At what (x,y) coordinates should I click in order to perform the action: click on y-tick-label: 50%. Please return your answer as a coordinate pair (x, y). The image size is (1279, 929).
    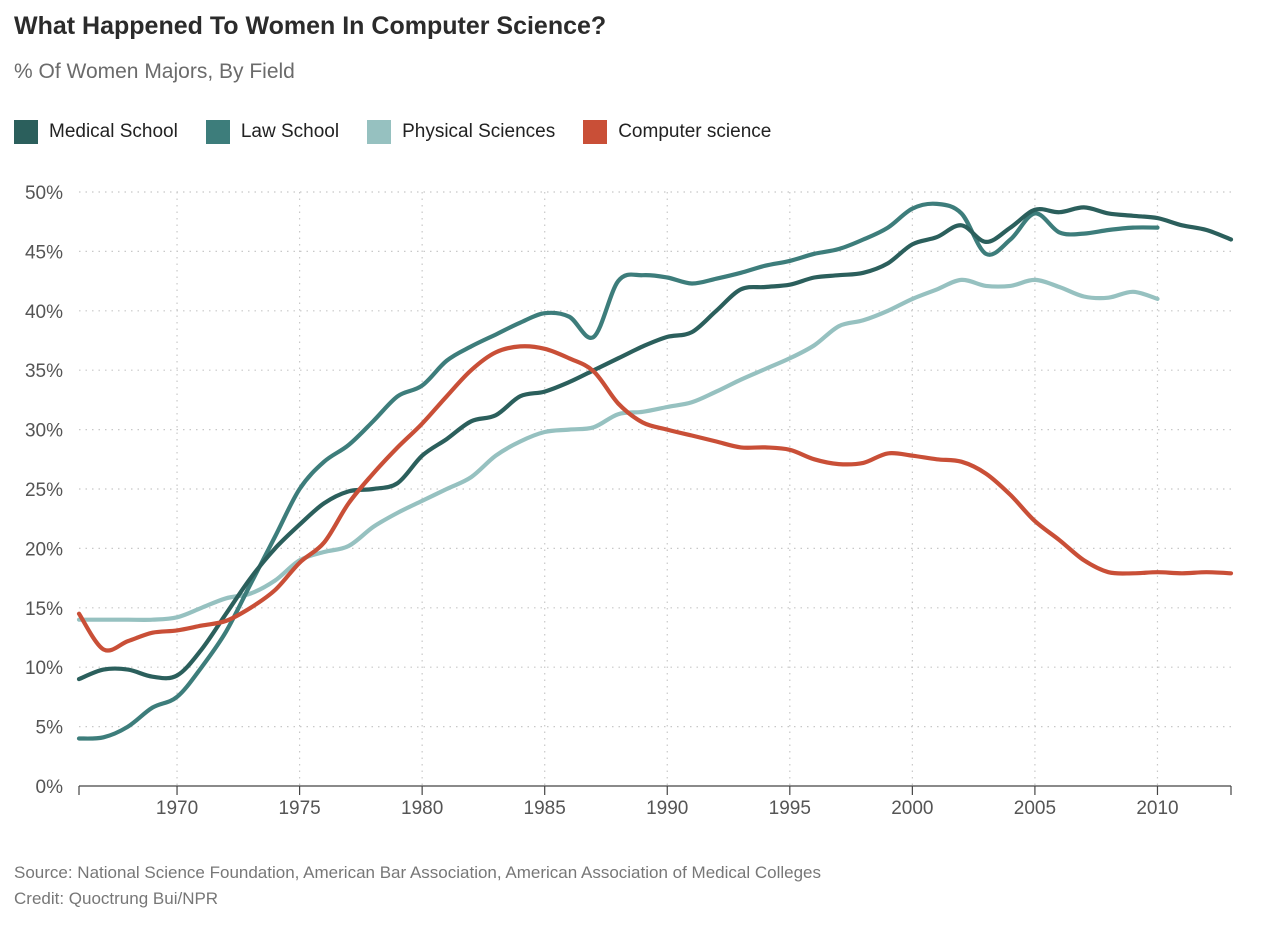
    Looking at the image, I should click on (44, 193).